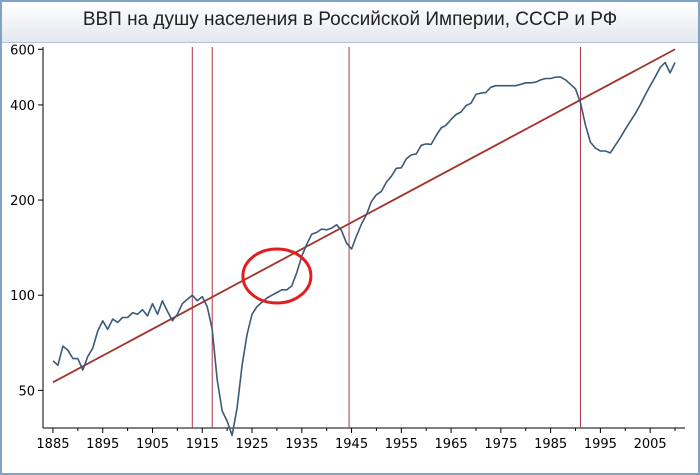 This screenshot has height=475, width=700. Describe the element at coordinates (451, 444) in the screenshot. I see `x-tick-label-1965: 1965` at that location.